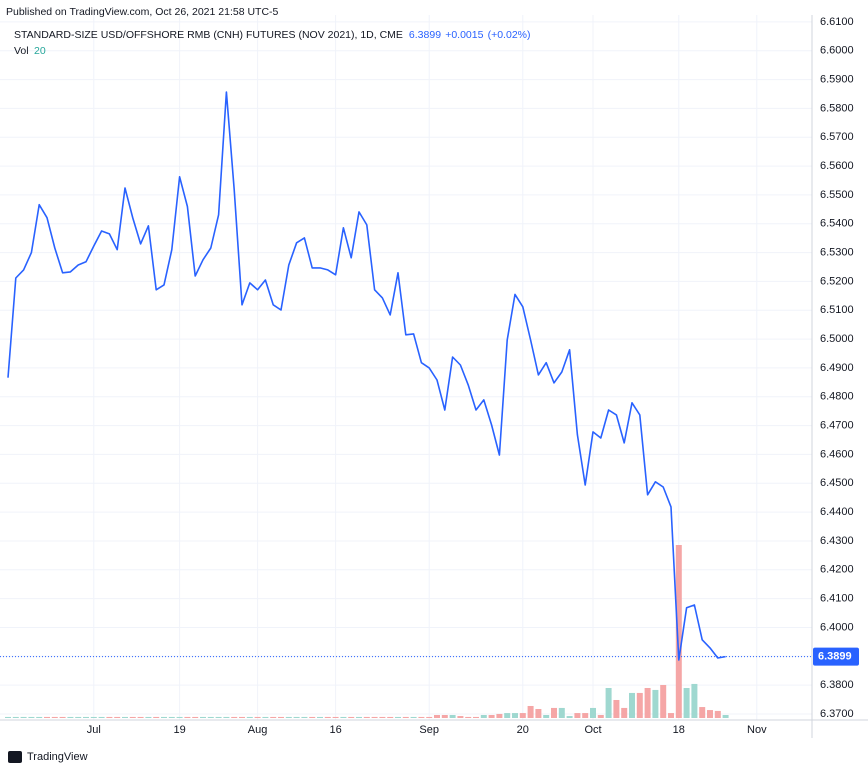 This screenshot has width=868, height=771. What do you see at coordinates (425, 35) in the screenshot?
I see `last-price: 6.3899` at bounding box center [425, 35].